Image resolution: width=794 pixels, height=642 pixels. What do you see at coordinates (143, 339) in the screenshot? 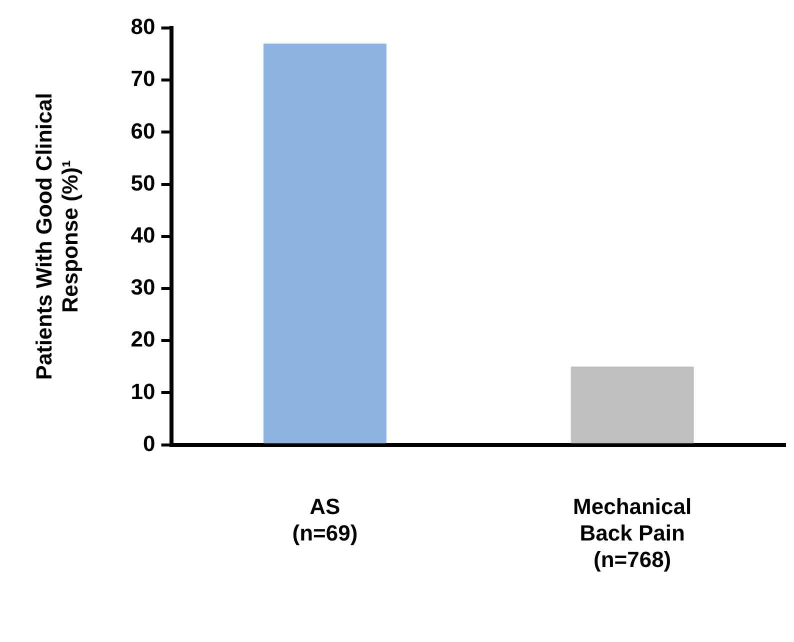
I see `y-tick-label: 20` at bounding box center [143, 339].